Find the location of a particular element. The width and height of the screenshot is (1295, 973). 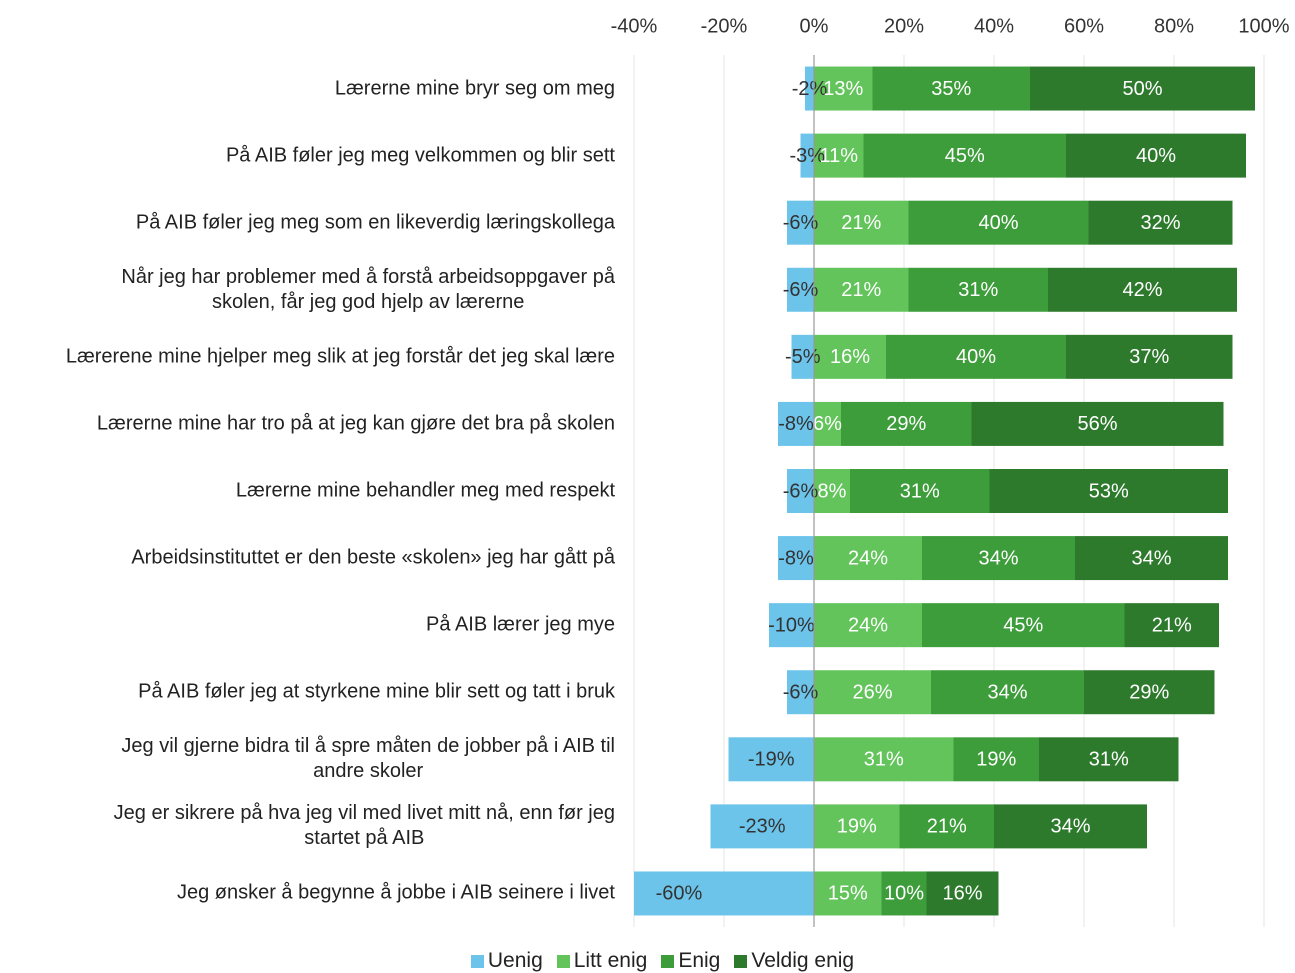

data-label: 50% is located at coordinates (1142, 89).